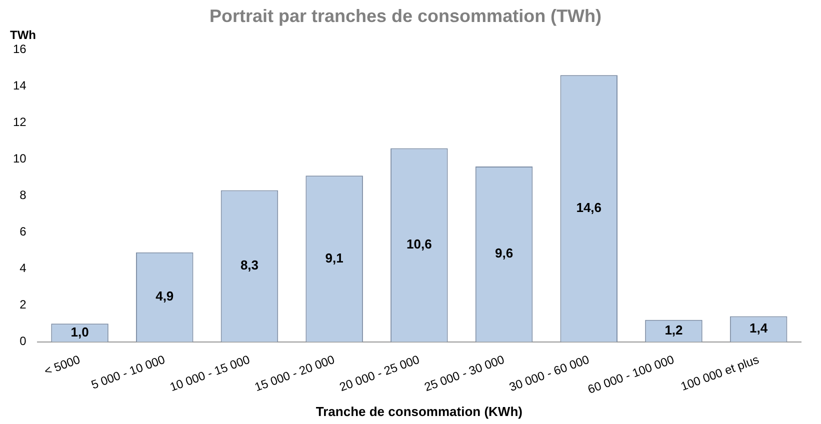 The image size is (821, 424). Describe the element at coordinates (719, 373) in the screenshot. I see `x-tick-label: 100 000 et plus` at that location.